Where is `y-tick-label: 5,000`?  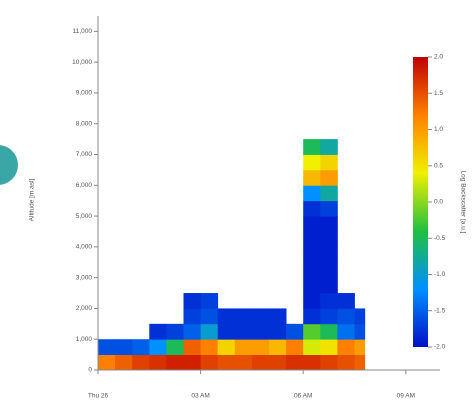
y-tick-label: 5,000 is located at coordinates (84, 216).